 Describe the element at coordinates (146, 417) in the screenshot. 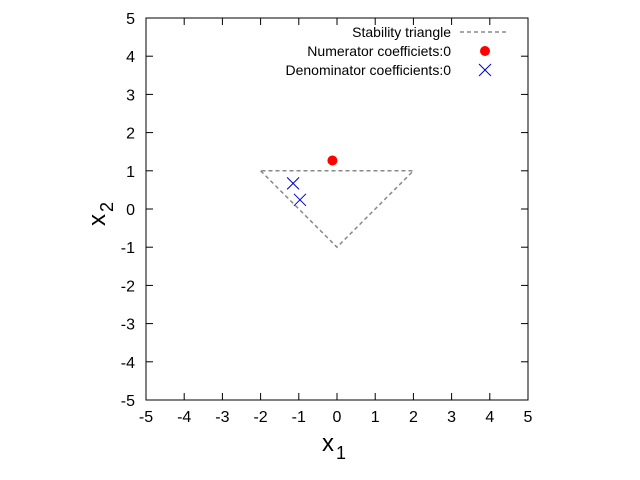

I see `x-tick-label: -5` at that location.